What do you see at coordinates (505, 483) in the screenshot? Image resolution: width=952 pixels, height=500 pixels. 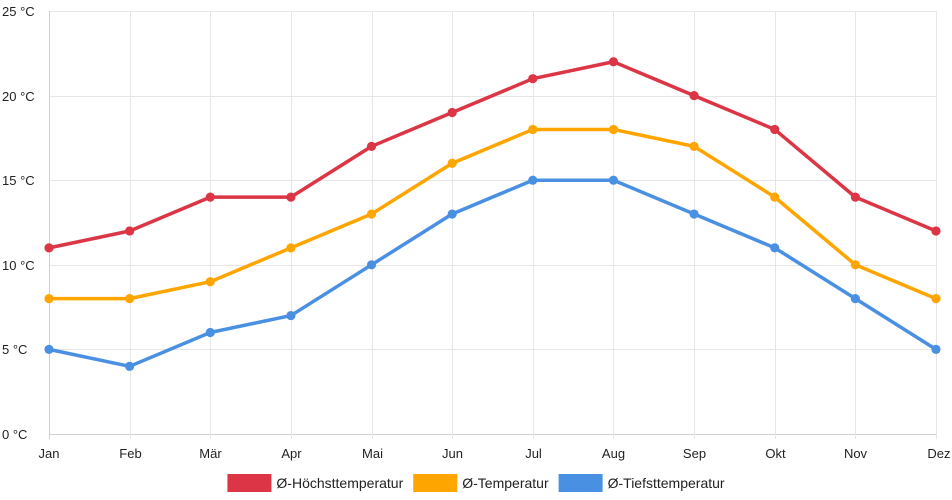 I see `legend-label: Ø-Temperatur` at bounding box center [505, 483].